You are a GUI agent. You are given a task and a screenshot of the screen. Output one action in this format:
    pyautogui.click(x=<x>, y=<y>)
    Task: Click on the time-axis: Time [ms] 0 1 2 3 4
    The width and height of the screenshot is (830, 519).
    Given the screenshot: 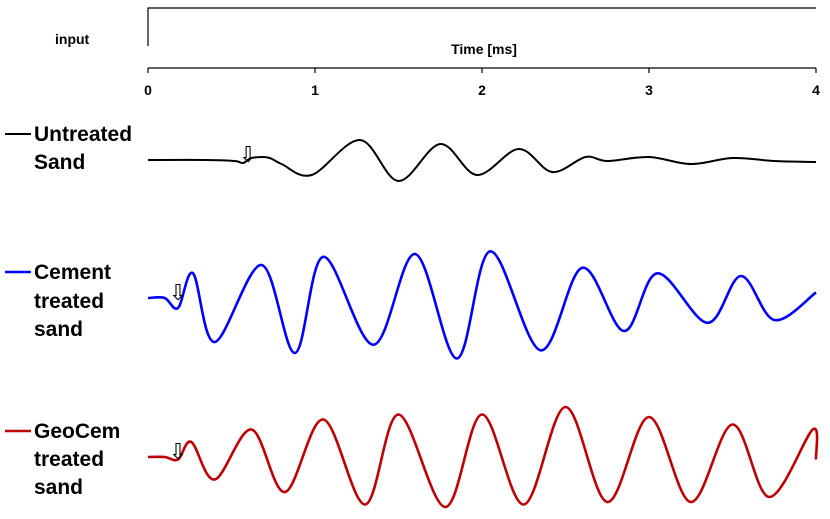 What is the action you would take?
    pyautogui.click(x=482, y=69)
    